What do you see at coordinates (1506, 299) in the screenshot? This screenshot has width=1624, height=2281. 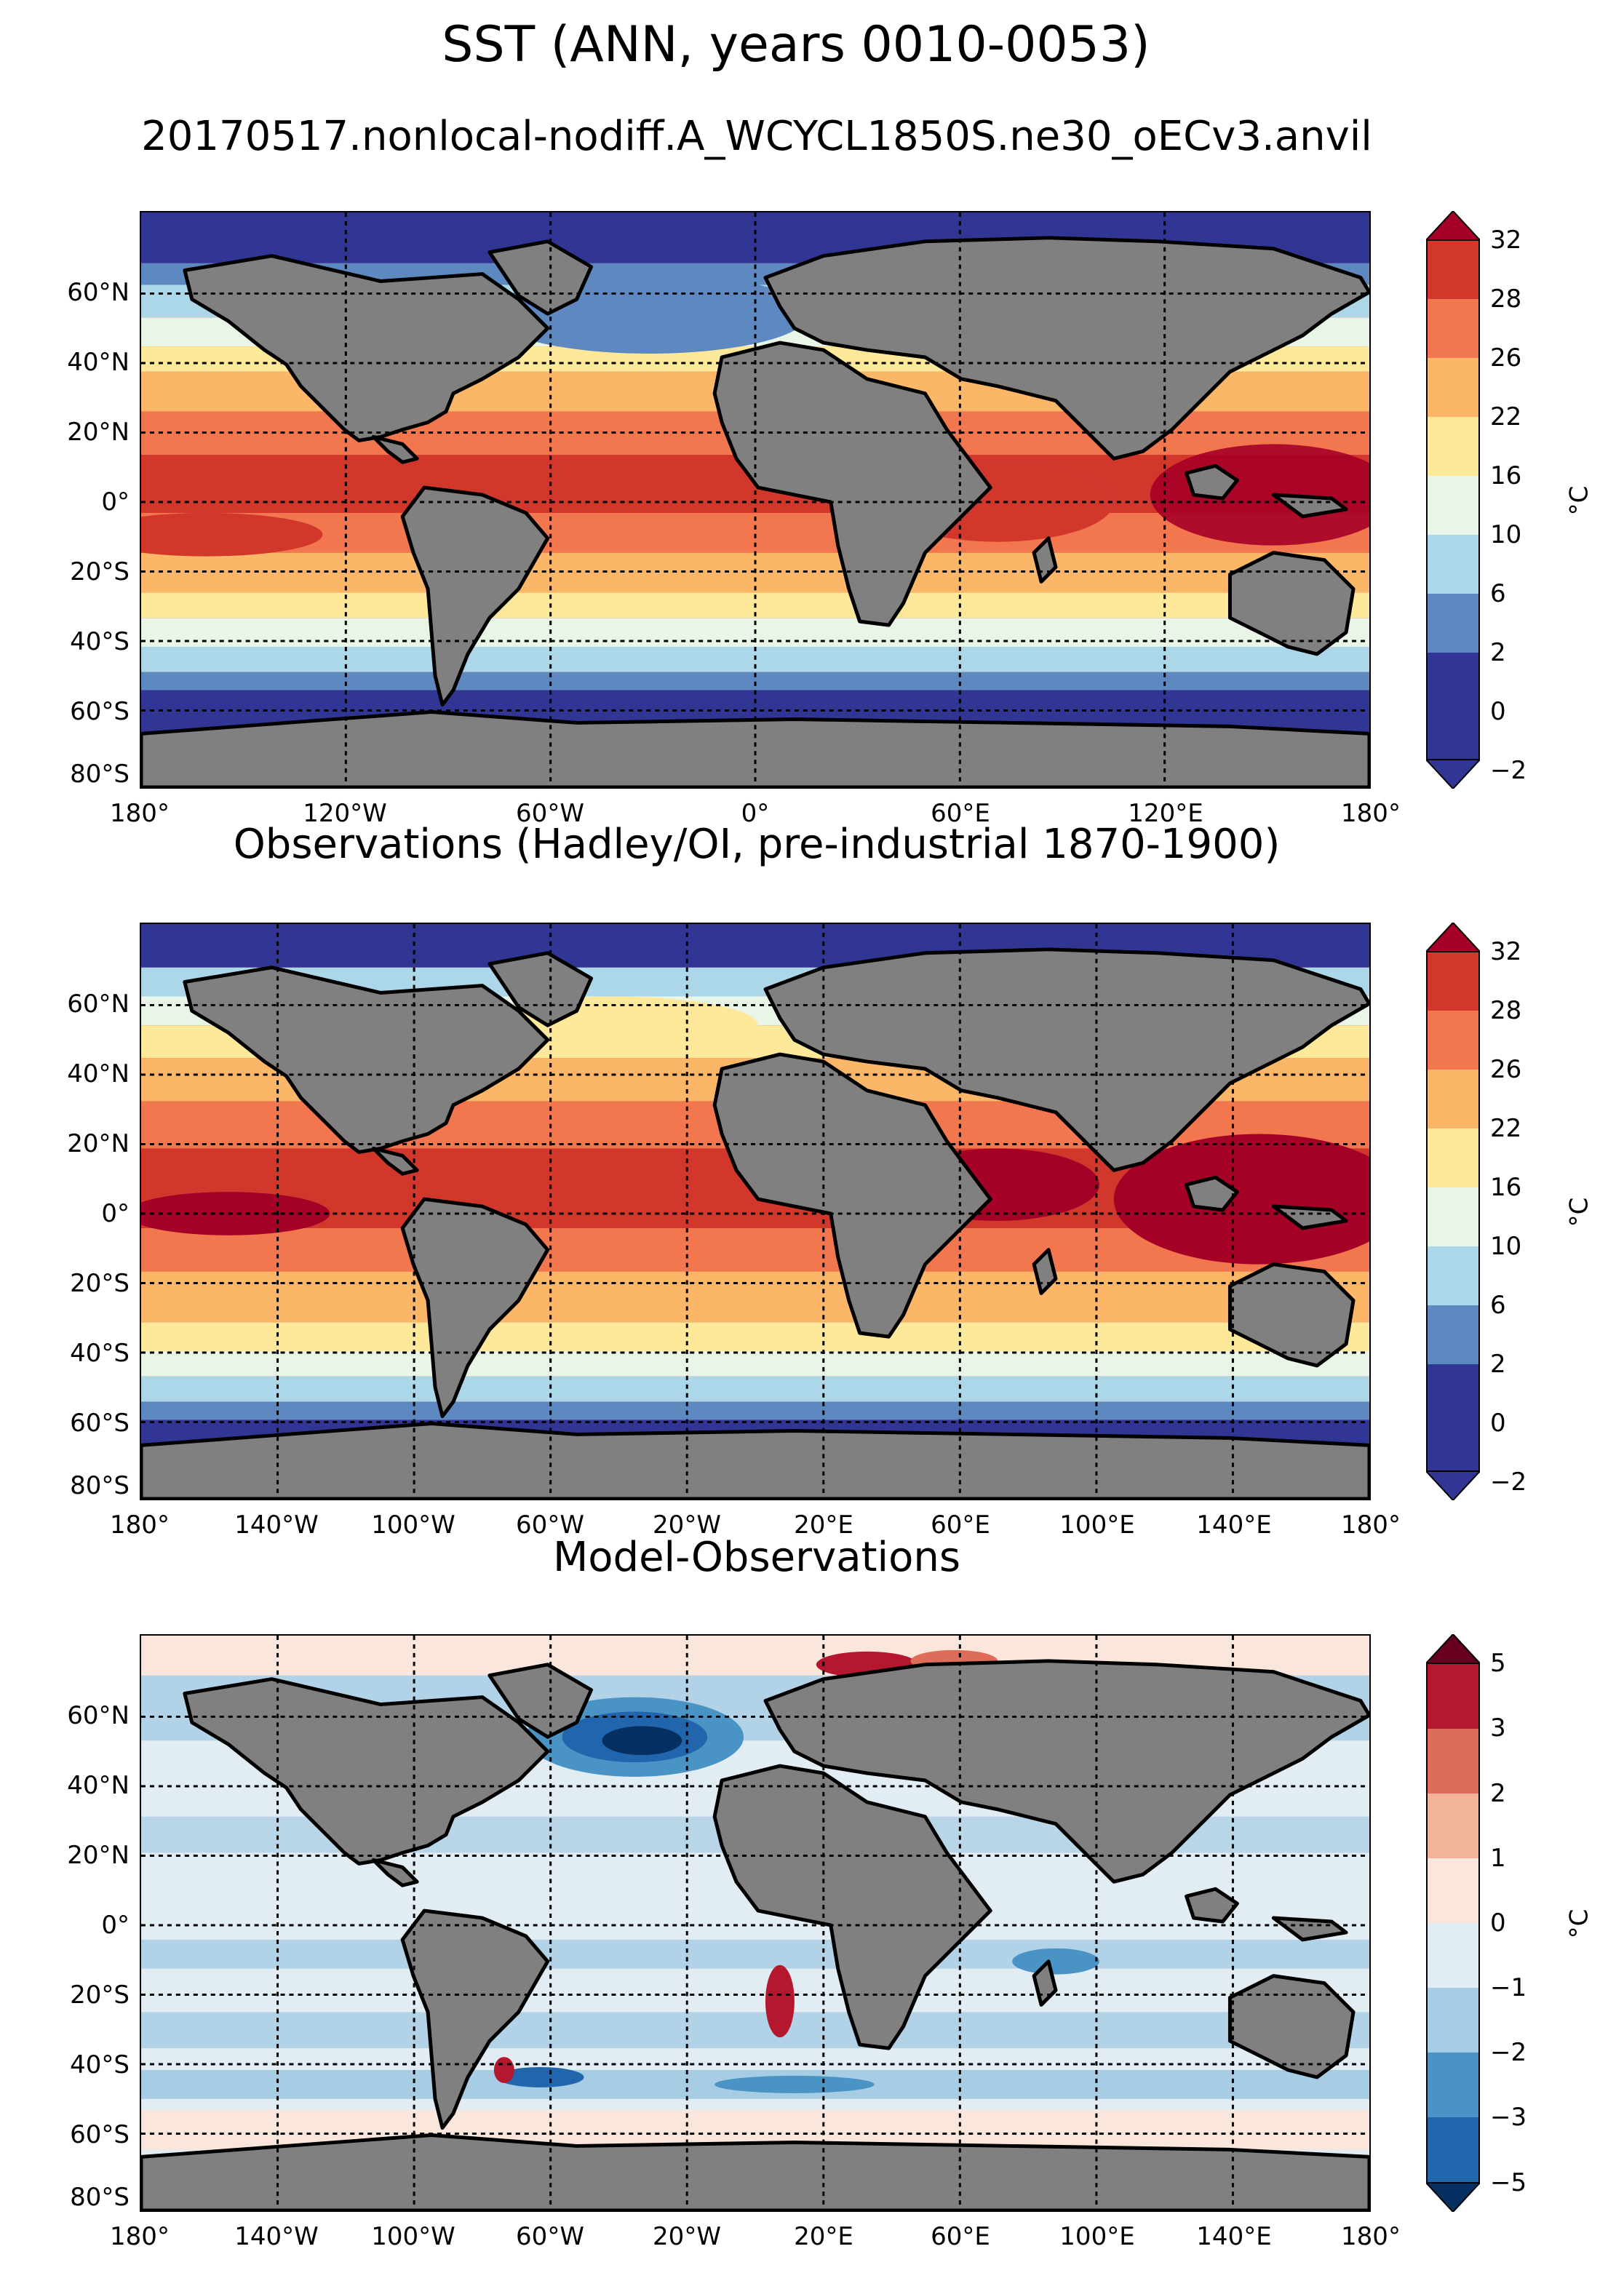 I see `cbar-model-tick-28: 28` at bounding box center [1506, 299].